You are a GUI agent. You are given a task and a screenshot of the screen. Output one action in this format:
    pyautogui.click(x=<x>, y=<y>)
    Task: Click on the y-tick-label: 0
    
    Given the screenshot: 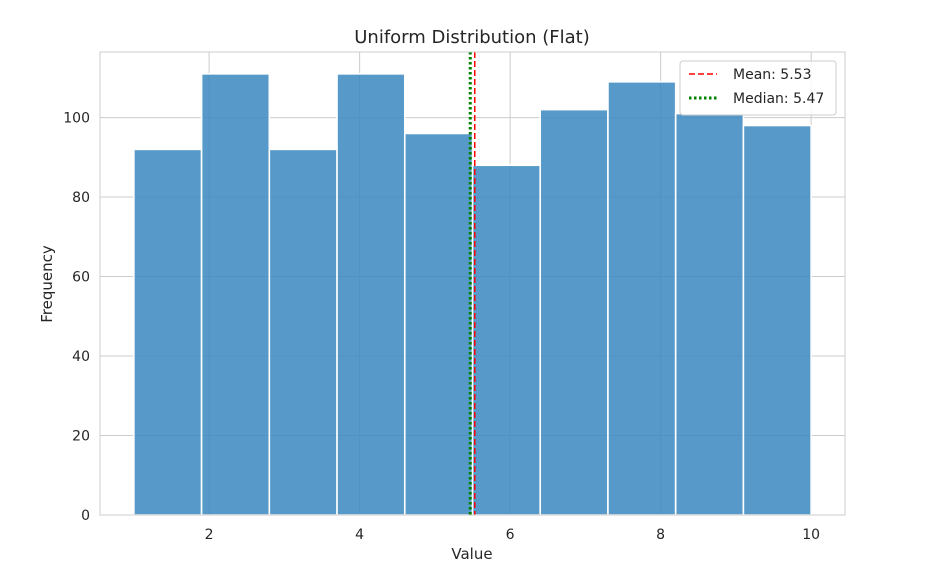 What is the action you would take?
    pyautogui.click(x=85, y=516)
    